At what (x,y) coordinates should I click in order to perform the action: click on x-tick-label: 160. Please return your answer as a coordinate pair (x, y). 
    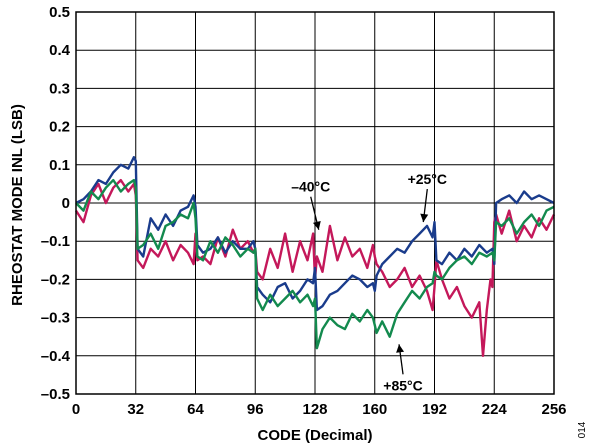
    Looking at the image, I should click on (374, 409).